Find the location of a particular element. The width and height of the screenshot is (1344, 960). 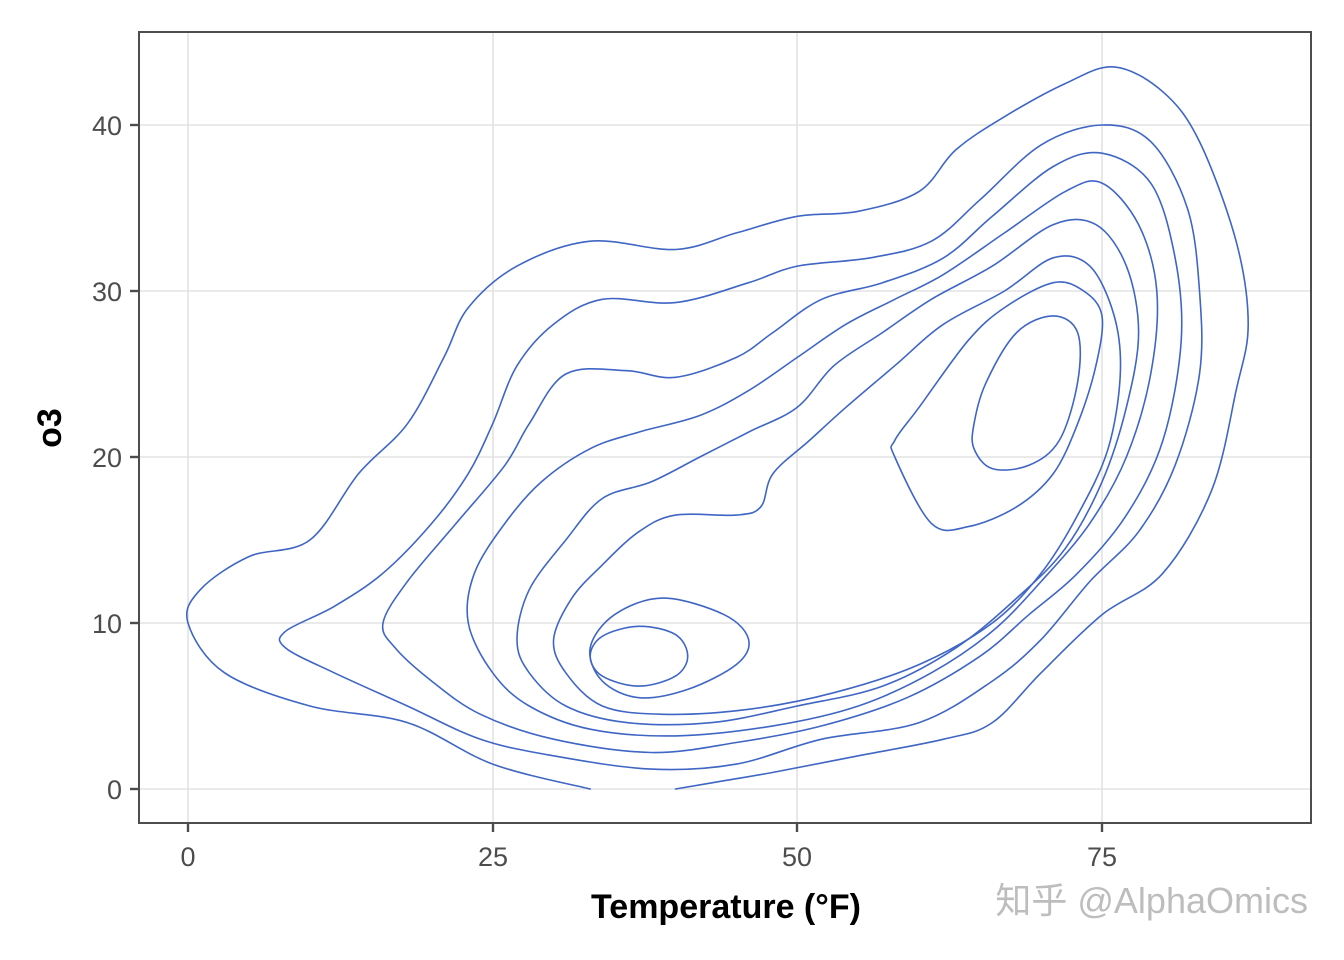

y-tick-label: 30 is located at coordinates (107, 292).